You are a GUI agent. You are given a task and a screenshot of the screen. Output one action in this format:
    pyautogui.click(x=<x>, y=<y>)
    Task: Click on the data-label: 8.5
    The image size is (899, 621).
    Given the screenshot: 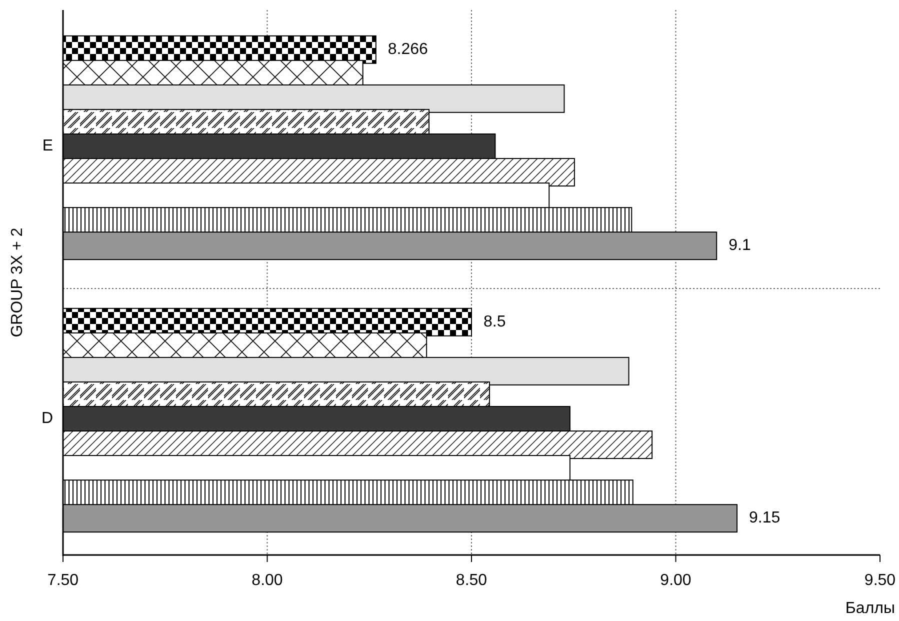 What is the action you would take?
    pyautogui.click(x=495, y=321)
    